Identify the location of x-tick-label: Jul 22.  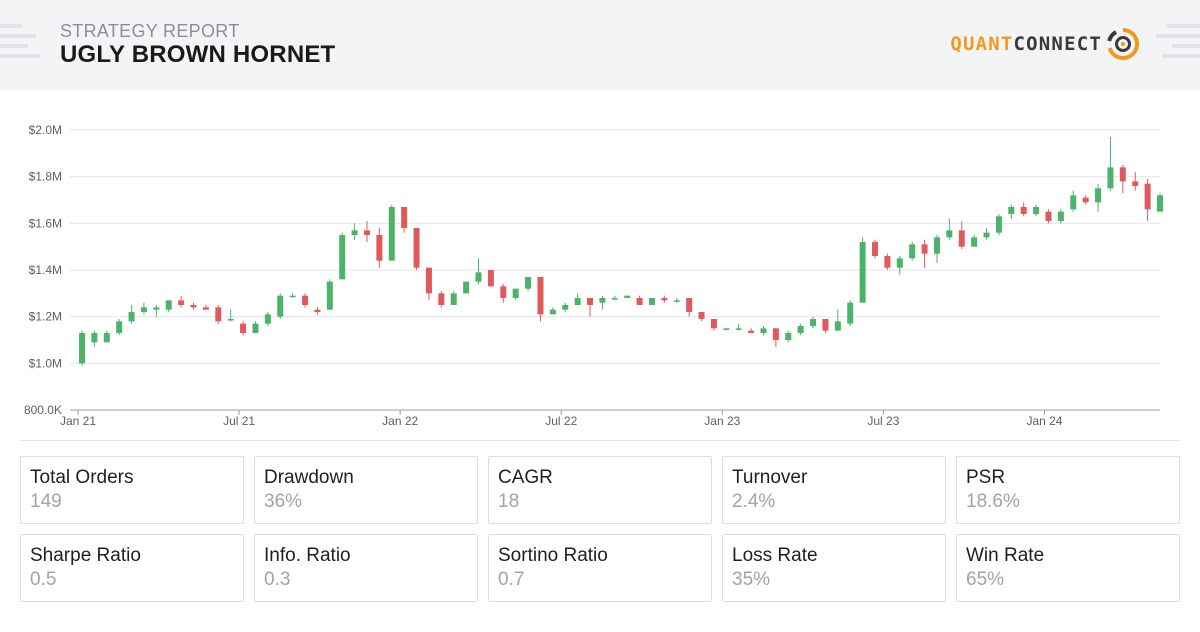
(561, 421).